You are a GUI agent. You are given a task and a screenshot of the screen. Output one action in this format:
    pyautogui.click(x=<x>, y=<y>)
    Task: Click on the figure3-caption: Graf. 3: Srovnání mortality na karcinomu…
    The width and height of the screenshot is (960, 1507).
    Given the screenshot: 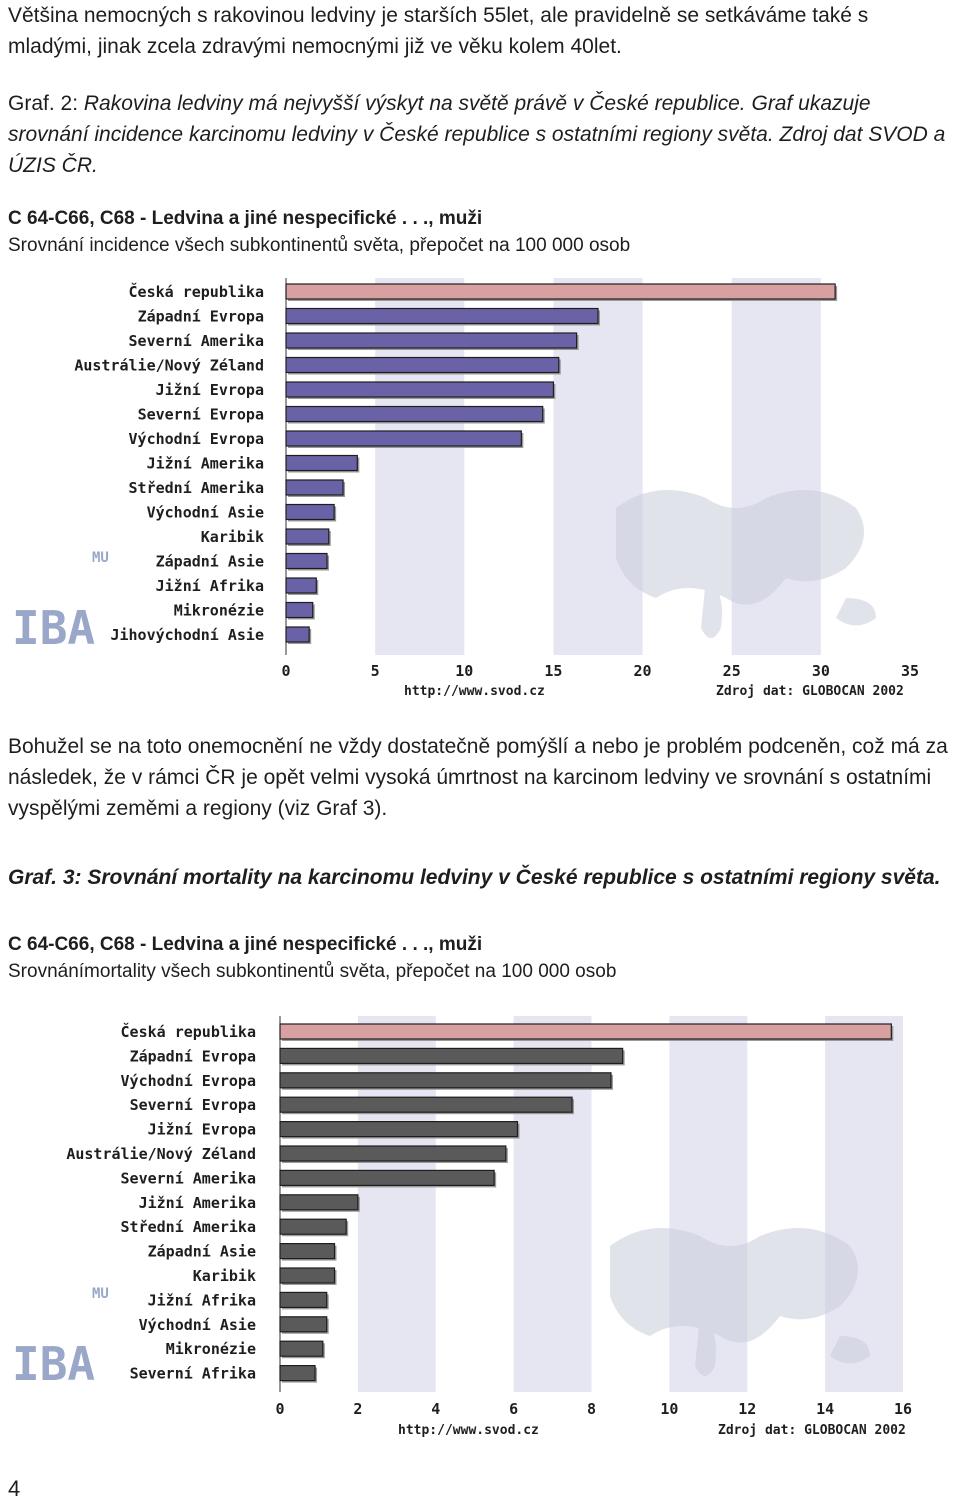 What is the action you would take?
    pyautogui.click(x=474, y=877)
    